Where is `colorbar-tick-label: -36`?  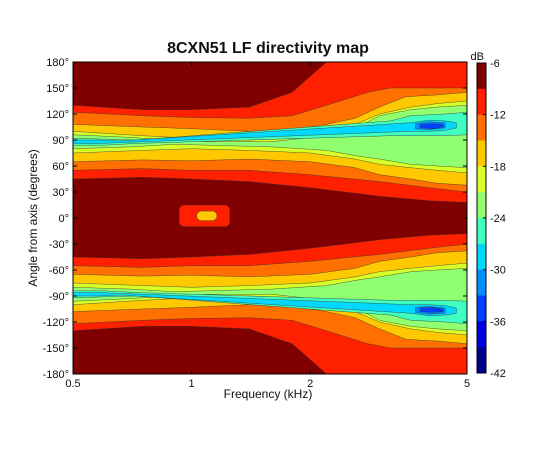
colorbar-tick-label: -36 is located at coordinates (498, 322).